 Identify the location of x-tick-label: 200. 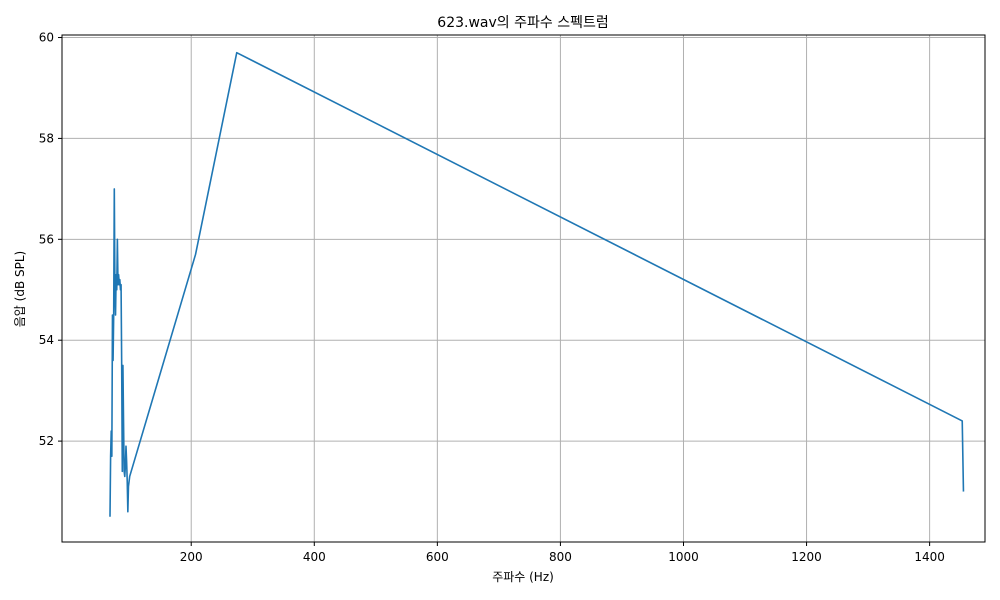
(191, 557).